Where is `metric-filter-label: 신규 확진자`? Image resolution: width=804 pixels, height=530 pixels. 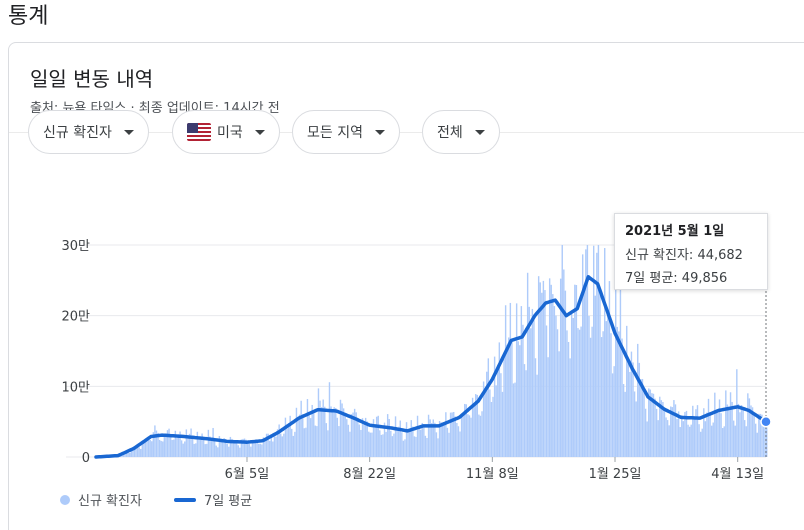
metric-filter-label: 신규 확진자 is located at coordinates (77, 133).